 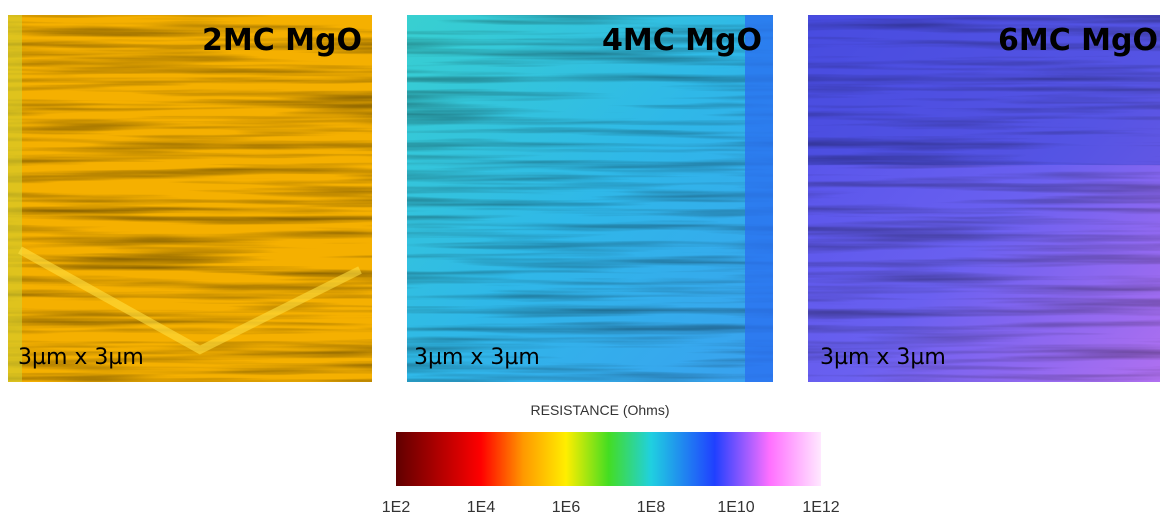 What do you see at coordinates (608, 459) in the screenshot?
I see `colorbar-gradient` at bounding box center [608, 459].